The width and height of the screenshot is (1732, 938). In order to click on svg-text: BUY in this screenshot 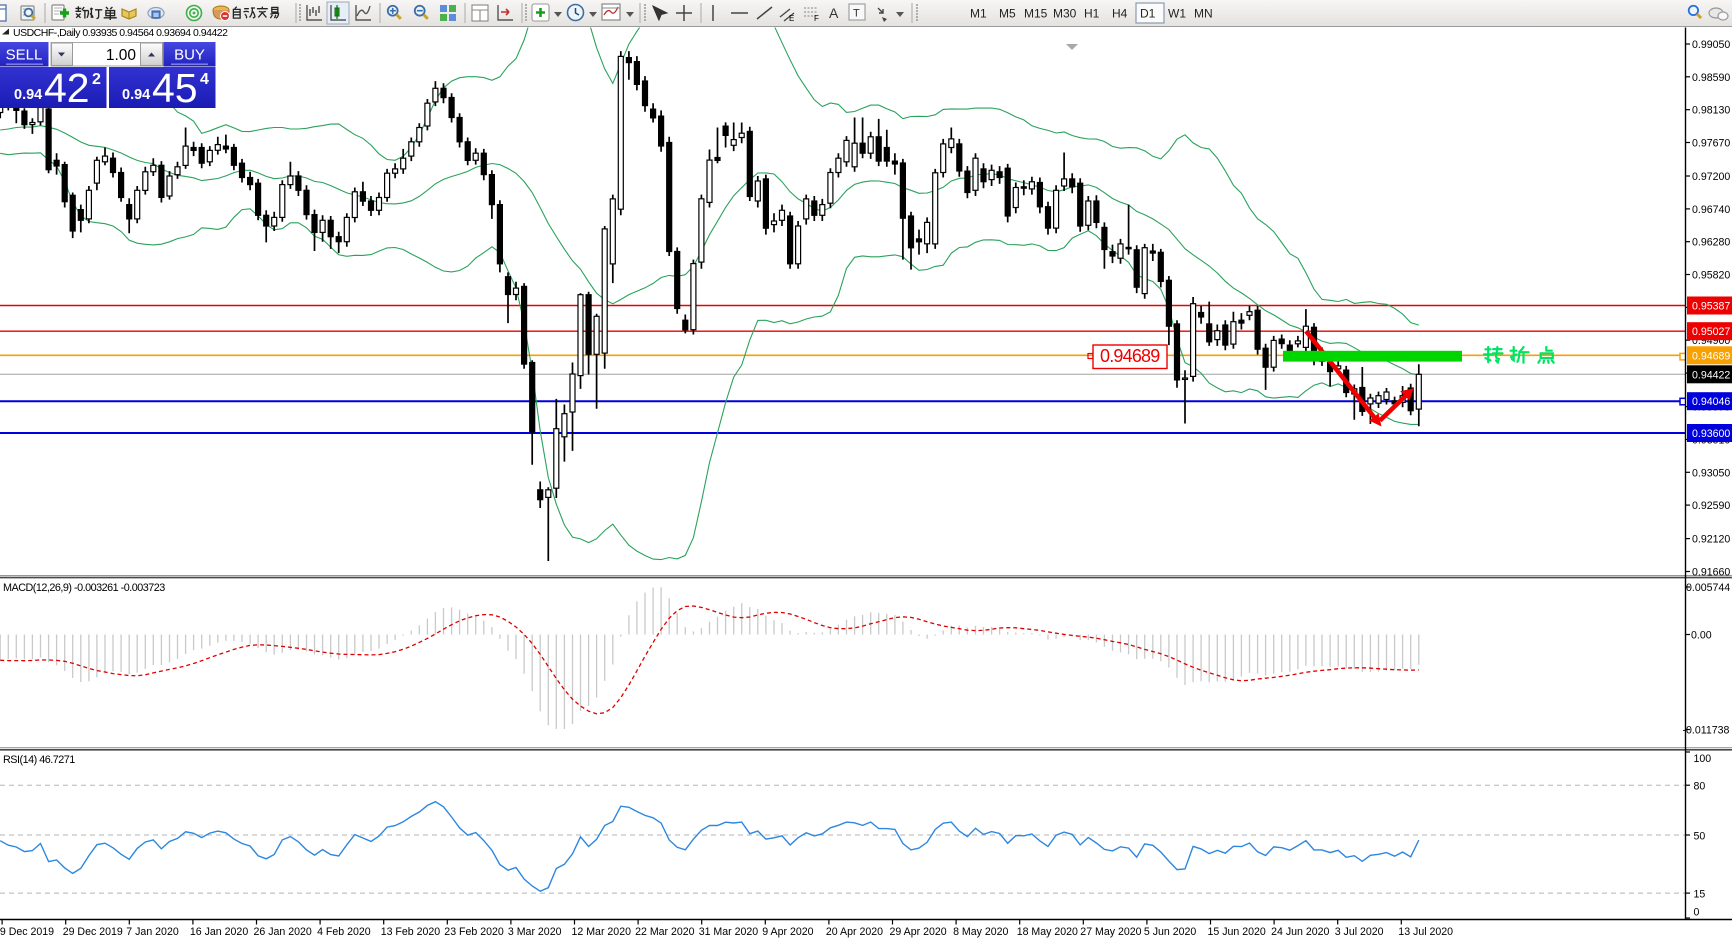, I will do `click(189, 55)`.